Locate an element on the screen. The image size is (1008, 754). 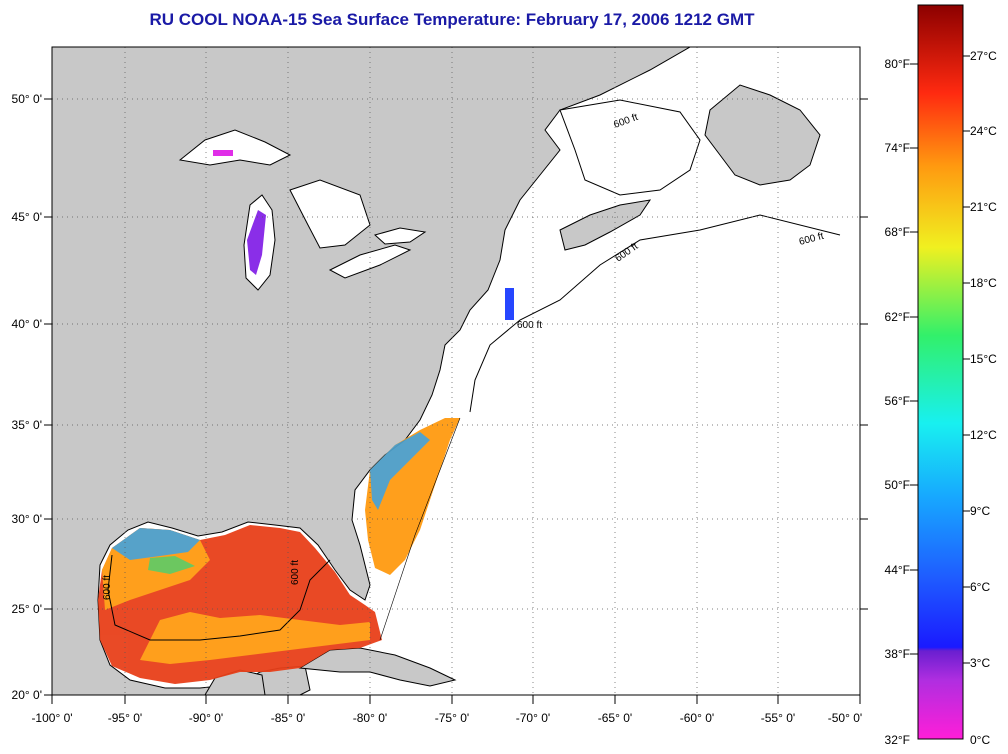
lat-tick-label: 40° 0' is located at coordinates (27, 324).